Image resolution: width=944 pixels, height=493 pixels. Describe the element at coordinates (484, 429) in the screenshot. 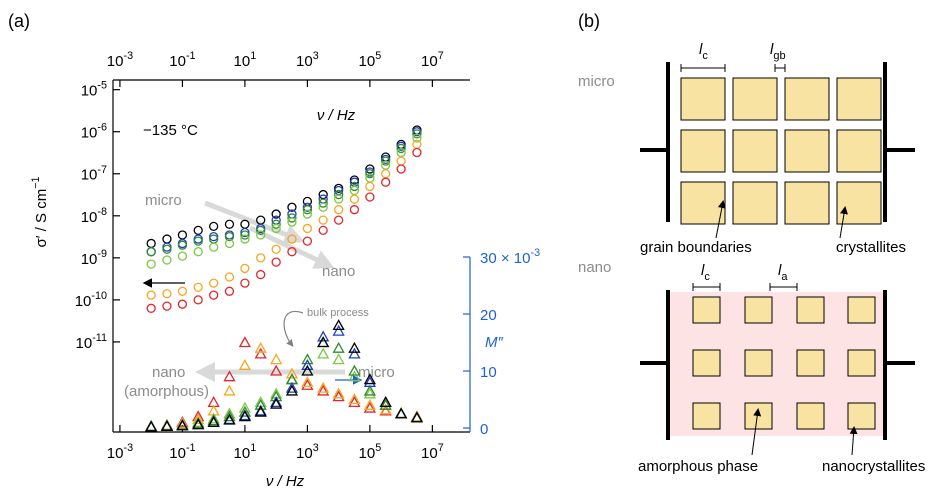

I see `y2-tick-label: 0` at that location.